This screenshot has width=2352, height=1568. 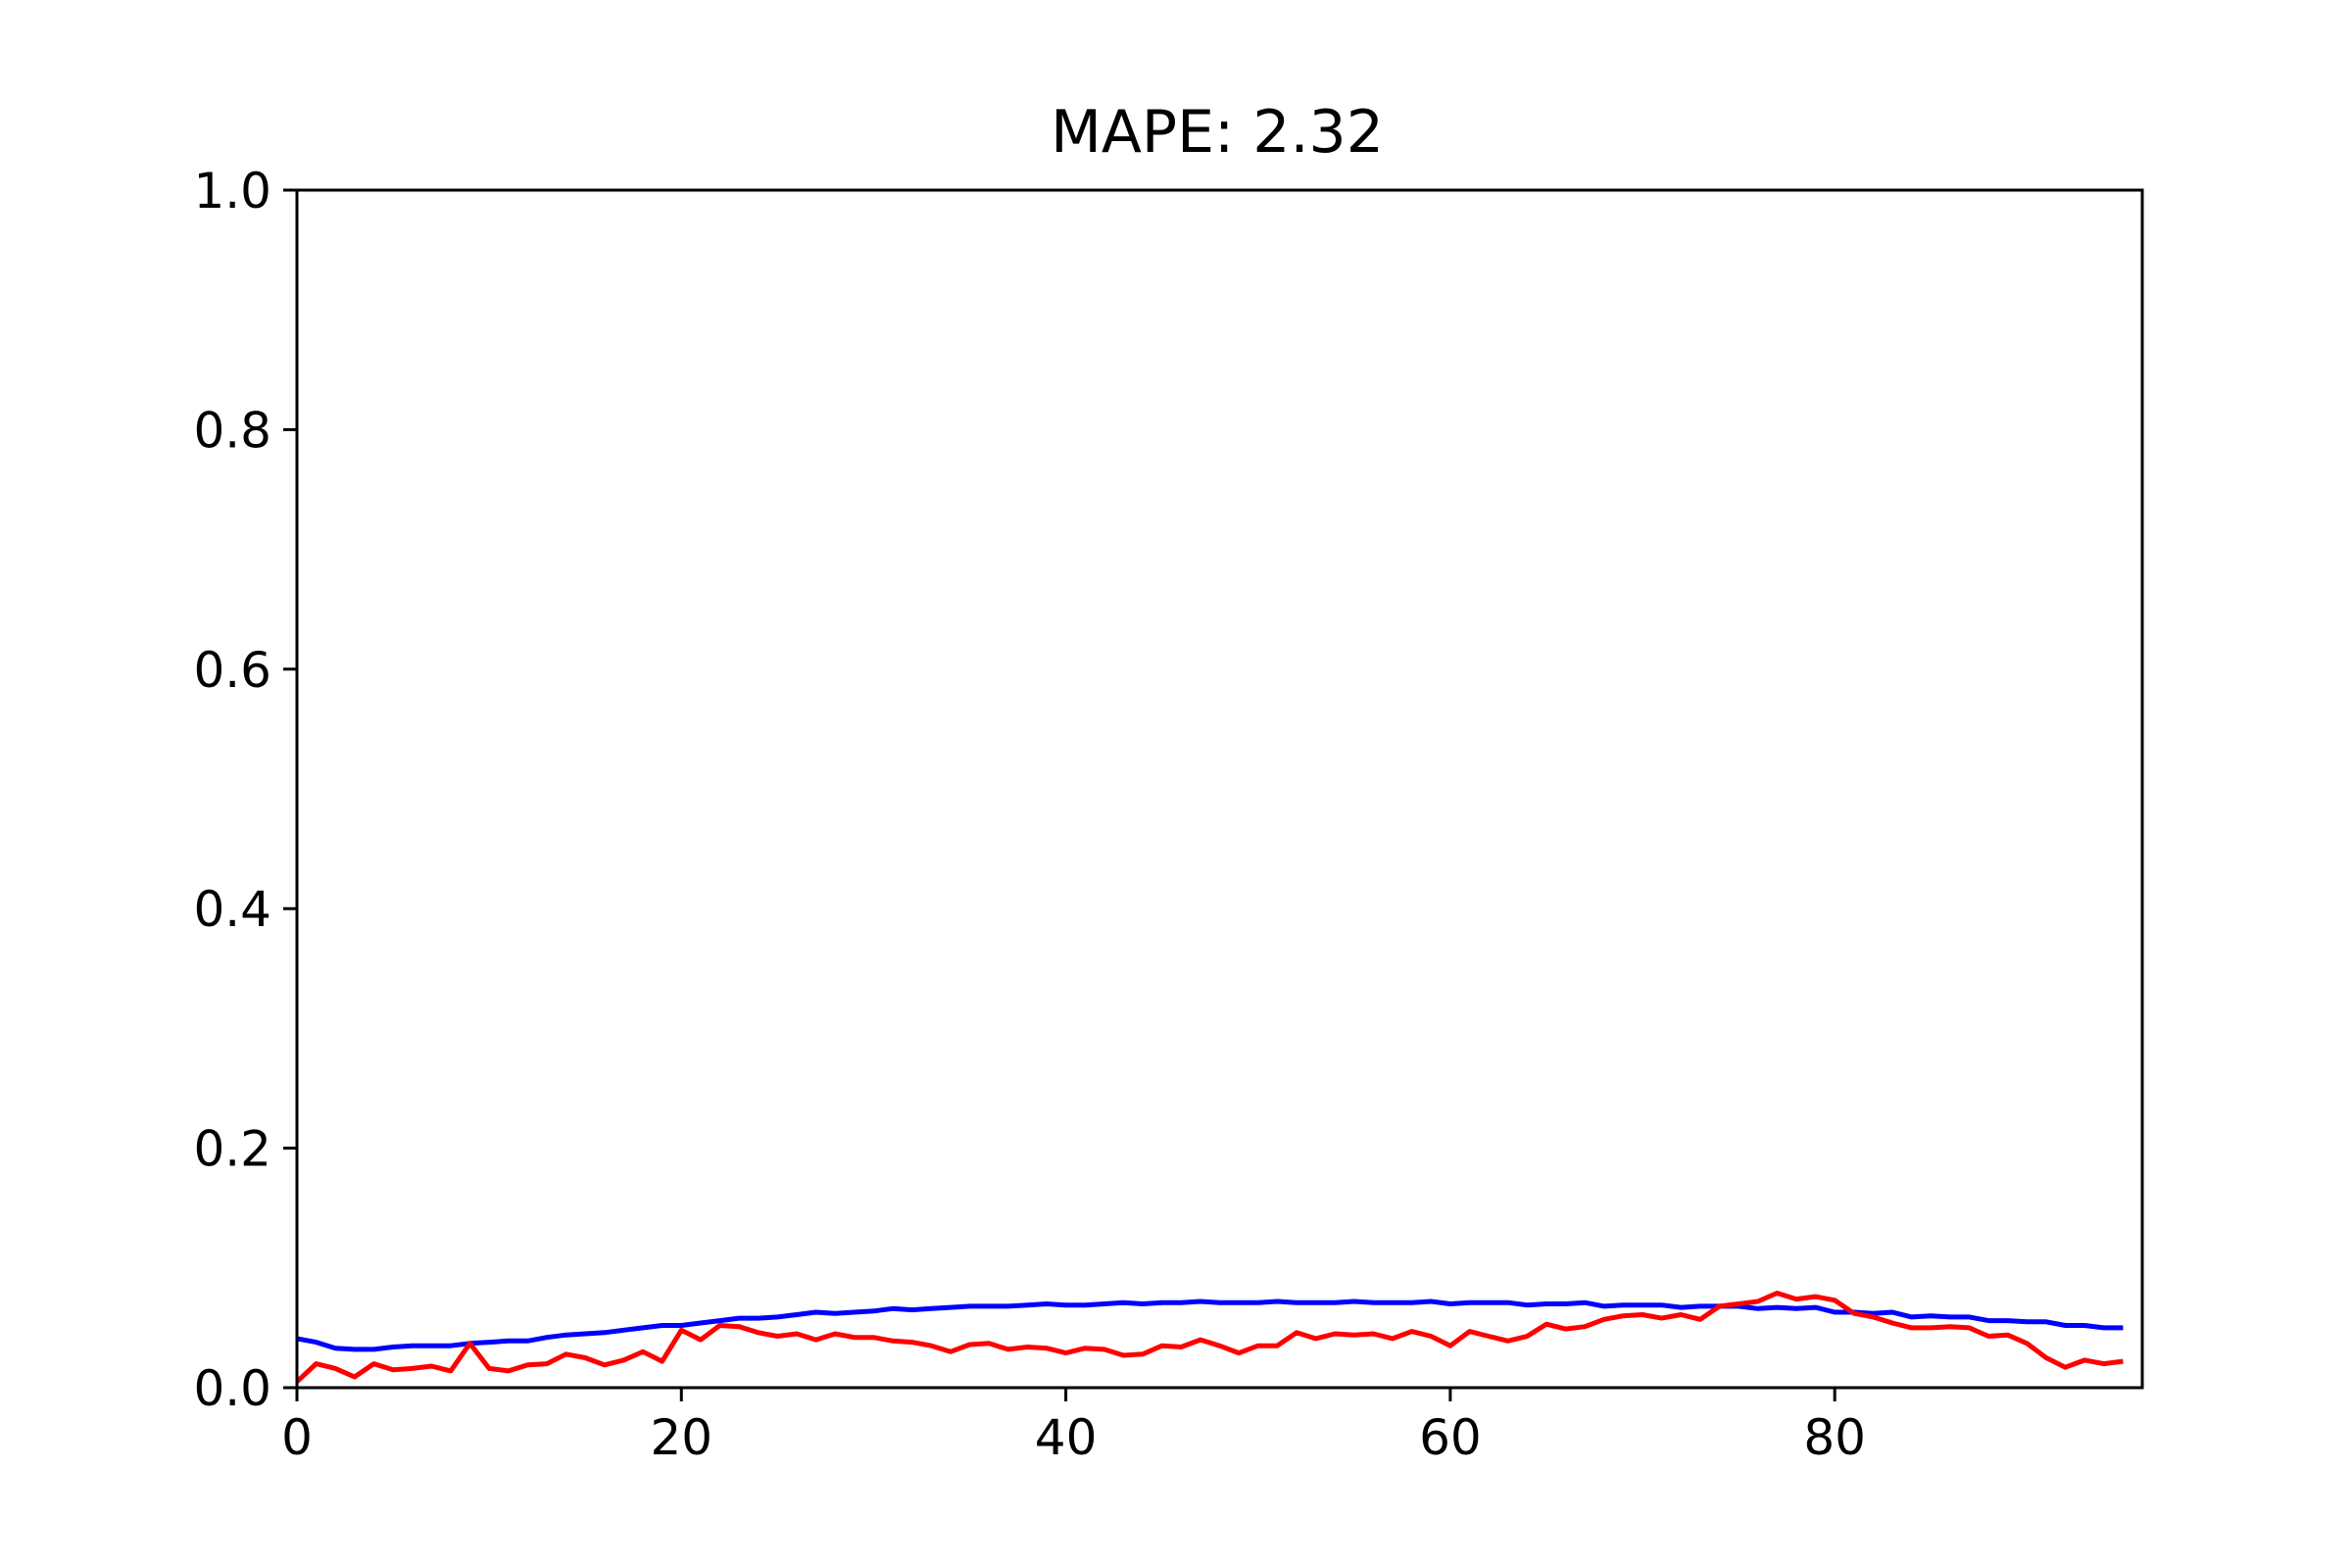 I want to click on y-tick-label: 1.0, so click(x=232, y=191).